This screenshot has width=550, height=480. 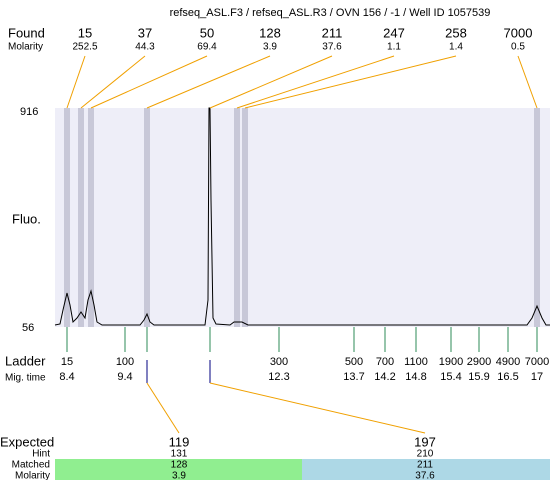 What do you see at coordinates (385, 362) in the screenshot?
I see `ladder-size: 700` at bounding box center [385, 362].